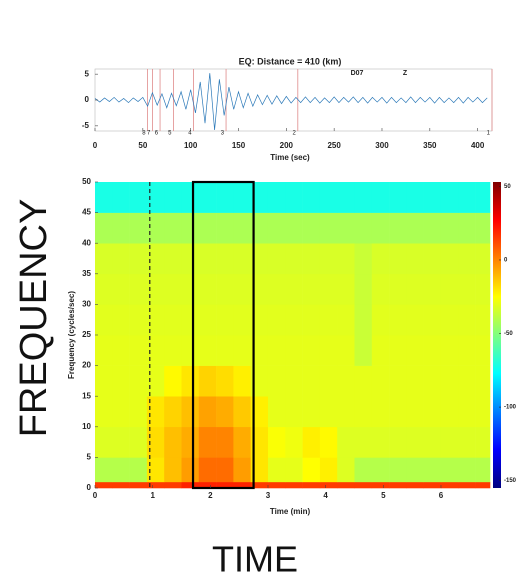  I want to click on y-tick-label: 10, so click(86, 426).